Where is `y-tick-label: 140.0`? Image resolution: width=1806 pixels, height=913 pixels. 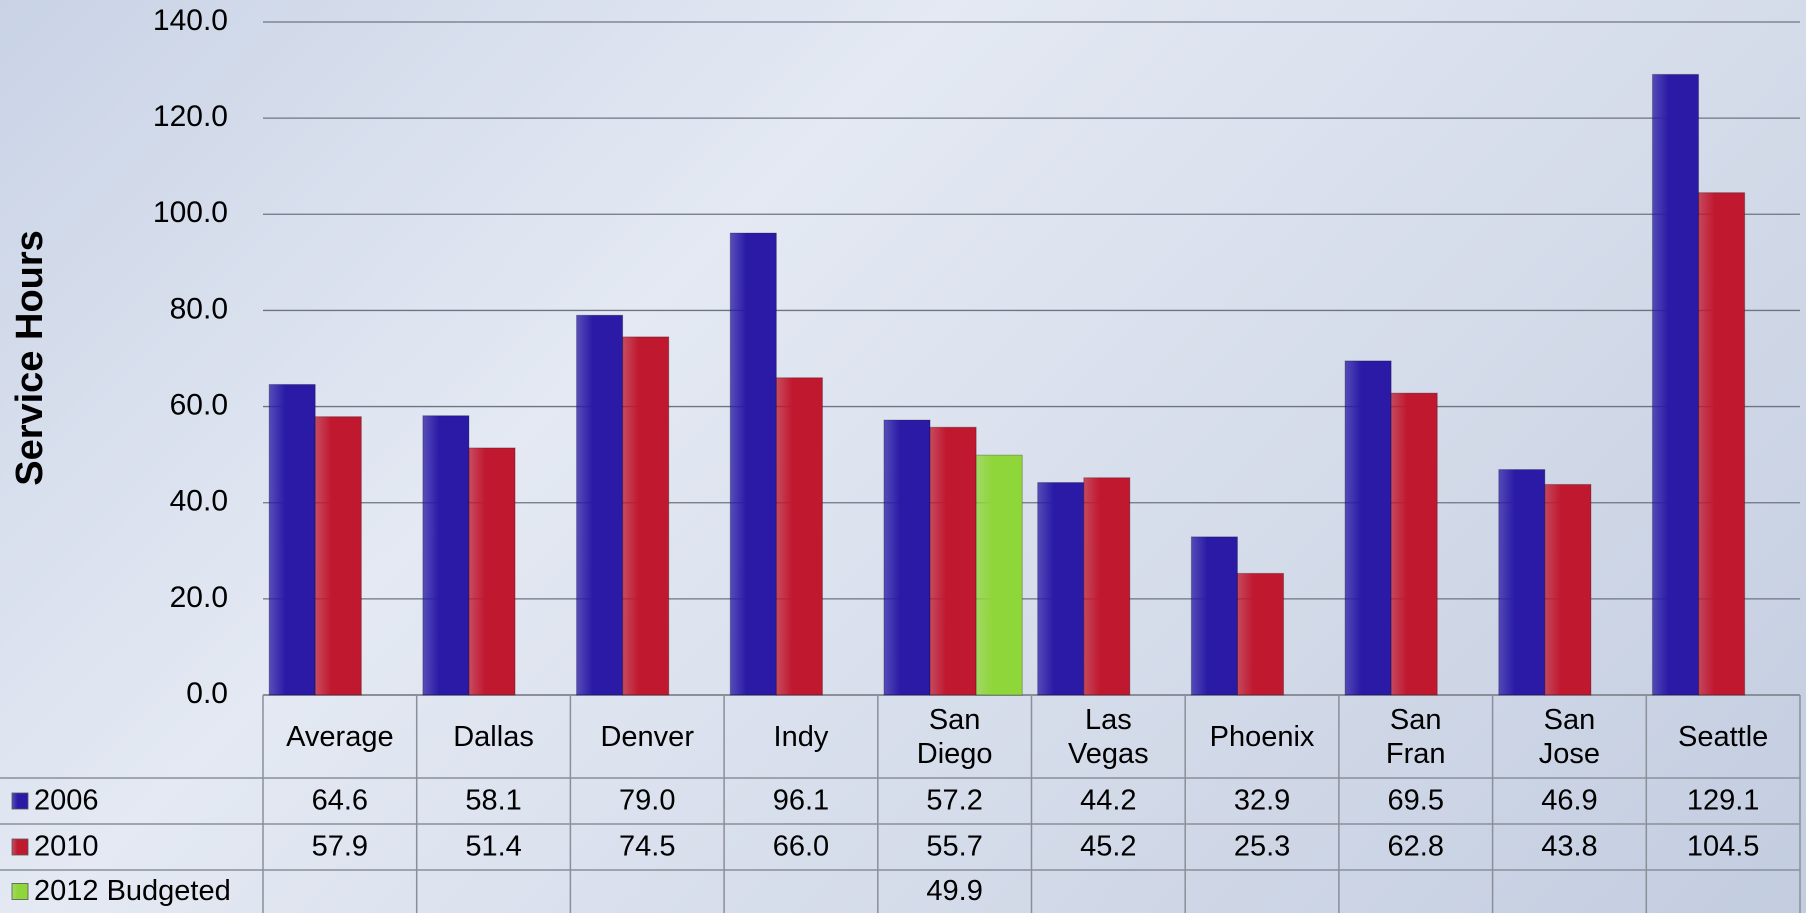
y-tick-label: 140.0 is located at coordinates (190, 20).